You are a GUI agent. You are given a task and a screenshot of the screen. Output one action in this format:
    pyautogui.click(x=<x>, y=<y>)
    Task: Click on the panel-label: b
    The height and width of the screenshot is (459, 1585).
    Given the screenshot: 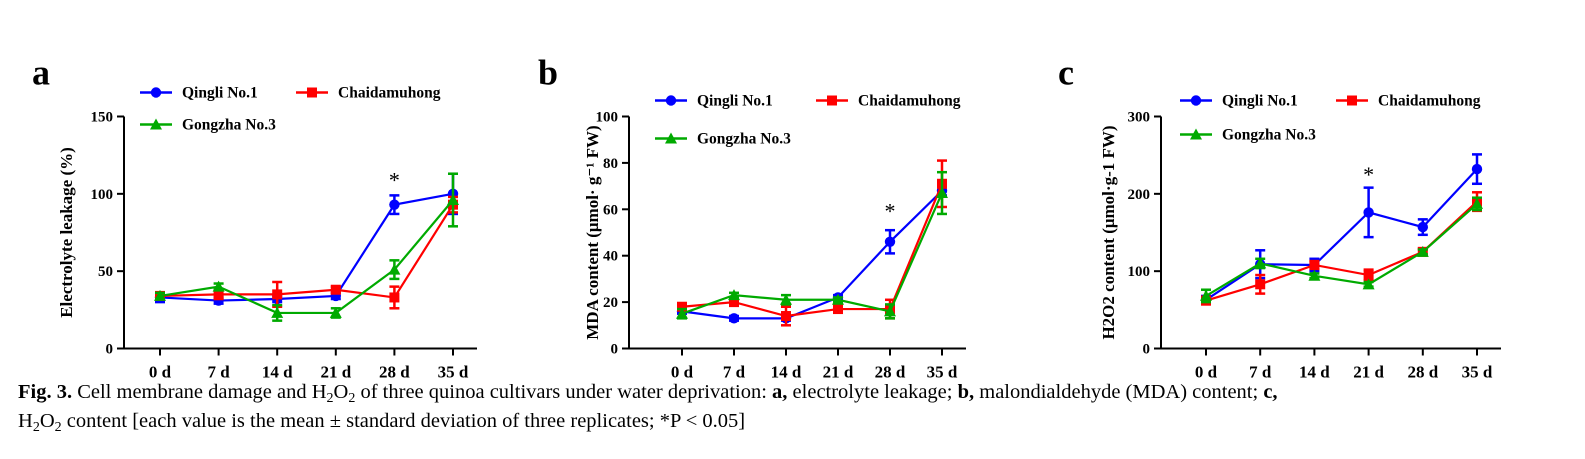 What is the action you would take?
    pyautogui.click(x=548, y=73)
    